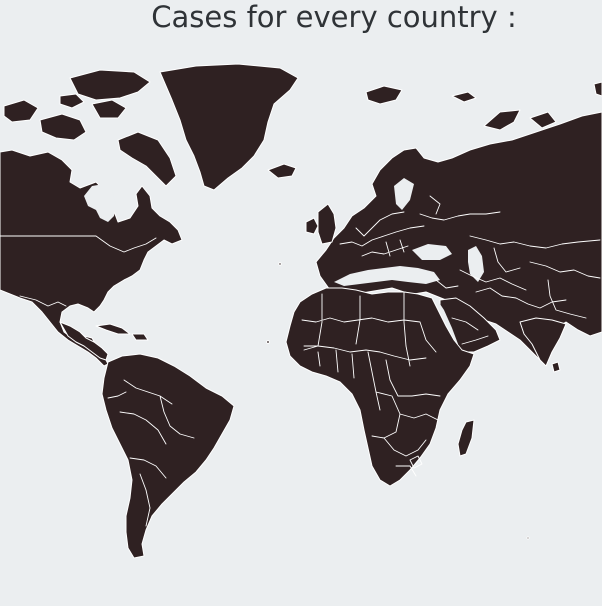 The width and height of the screenshot is (602, 606). I want to click on island-cape-verde, so click(268, 342).